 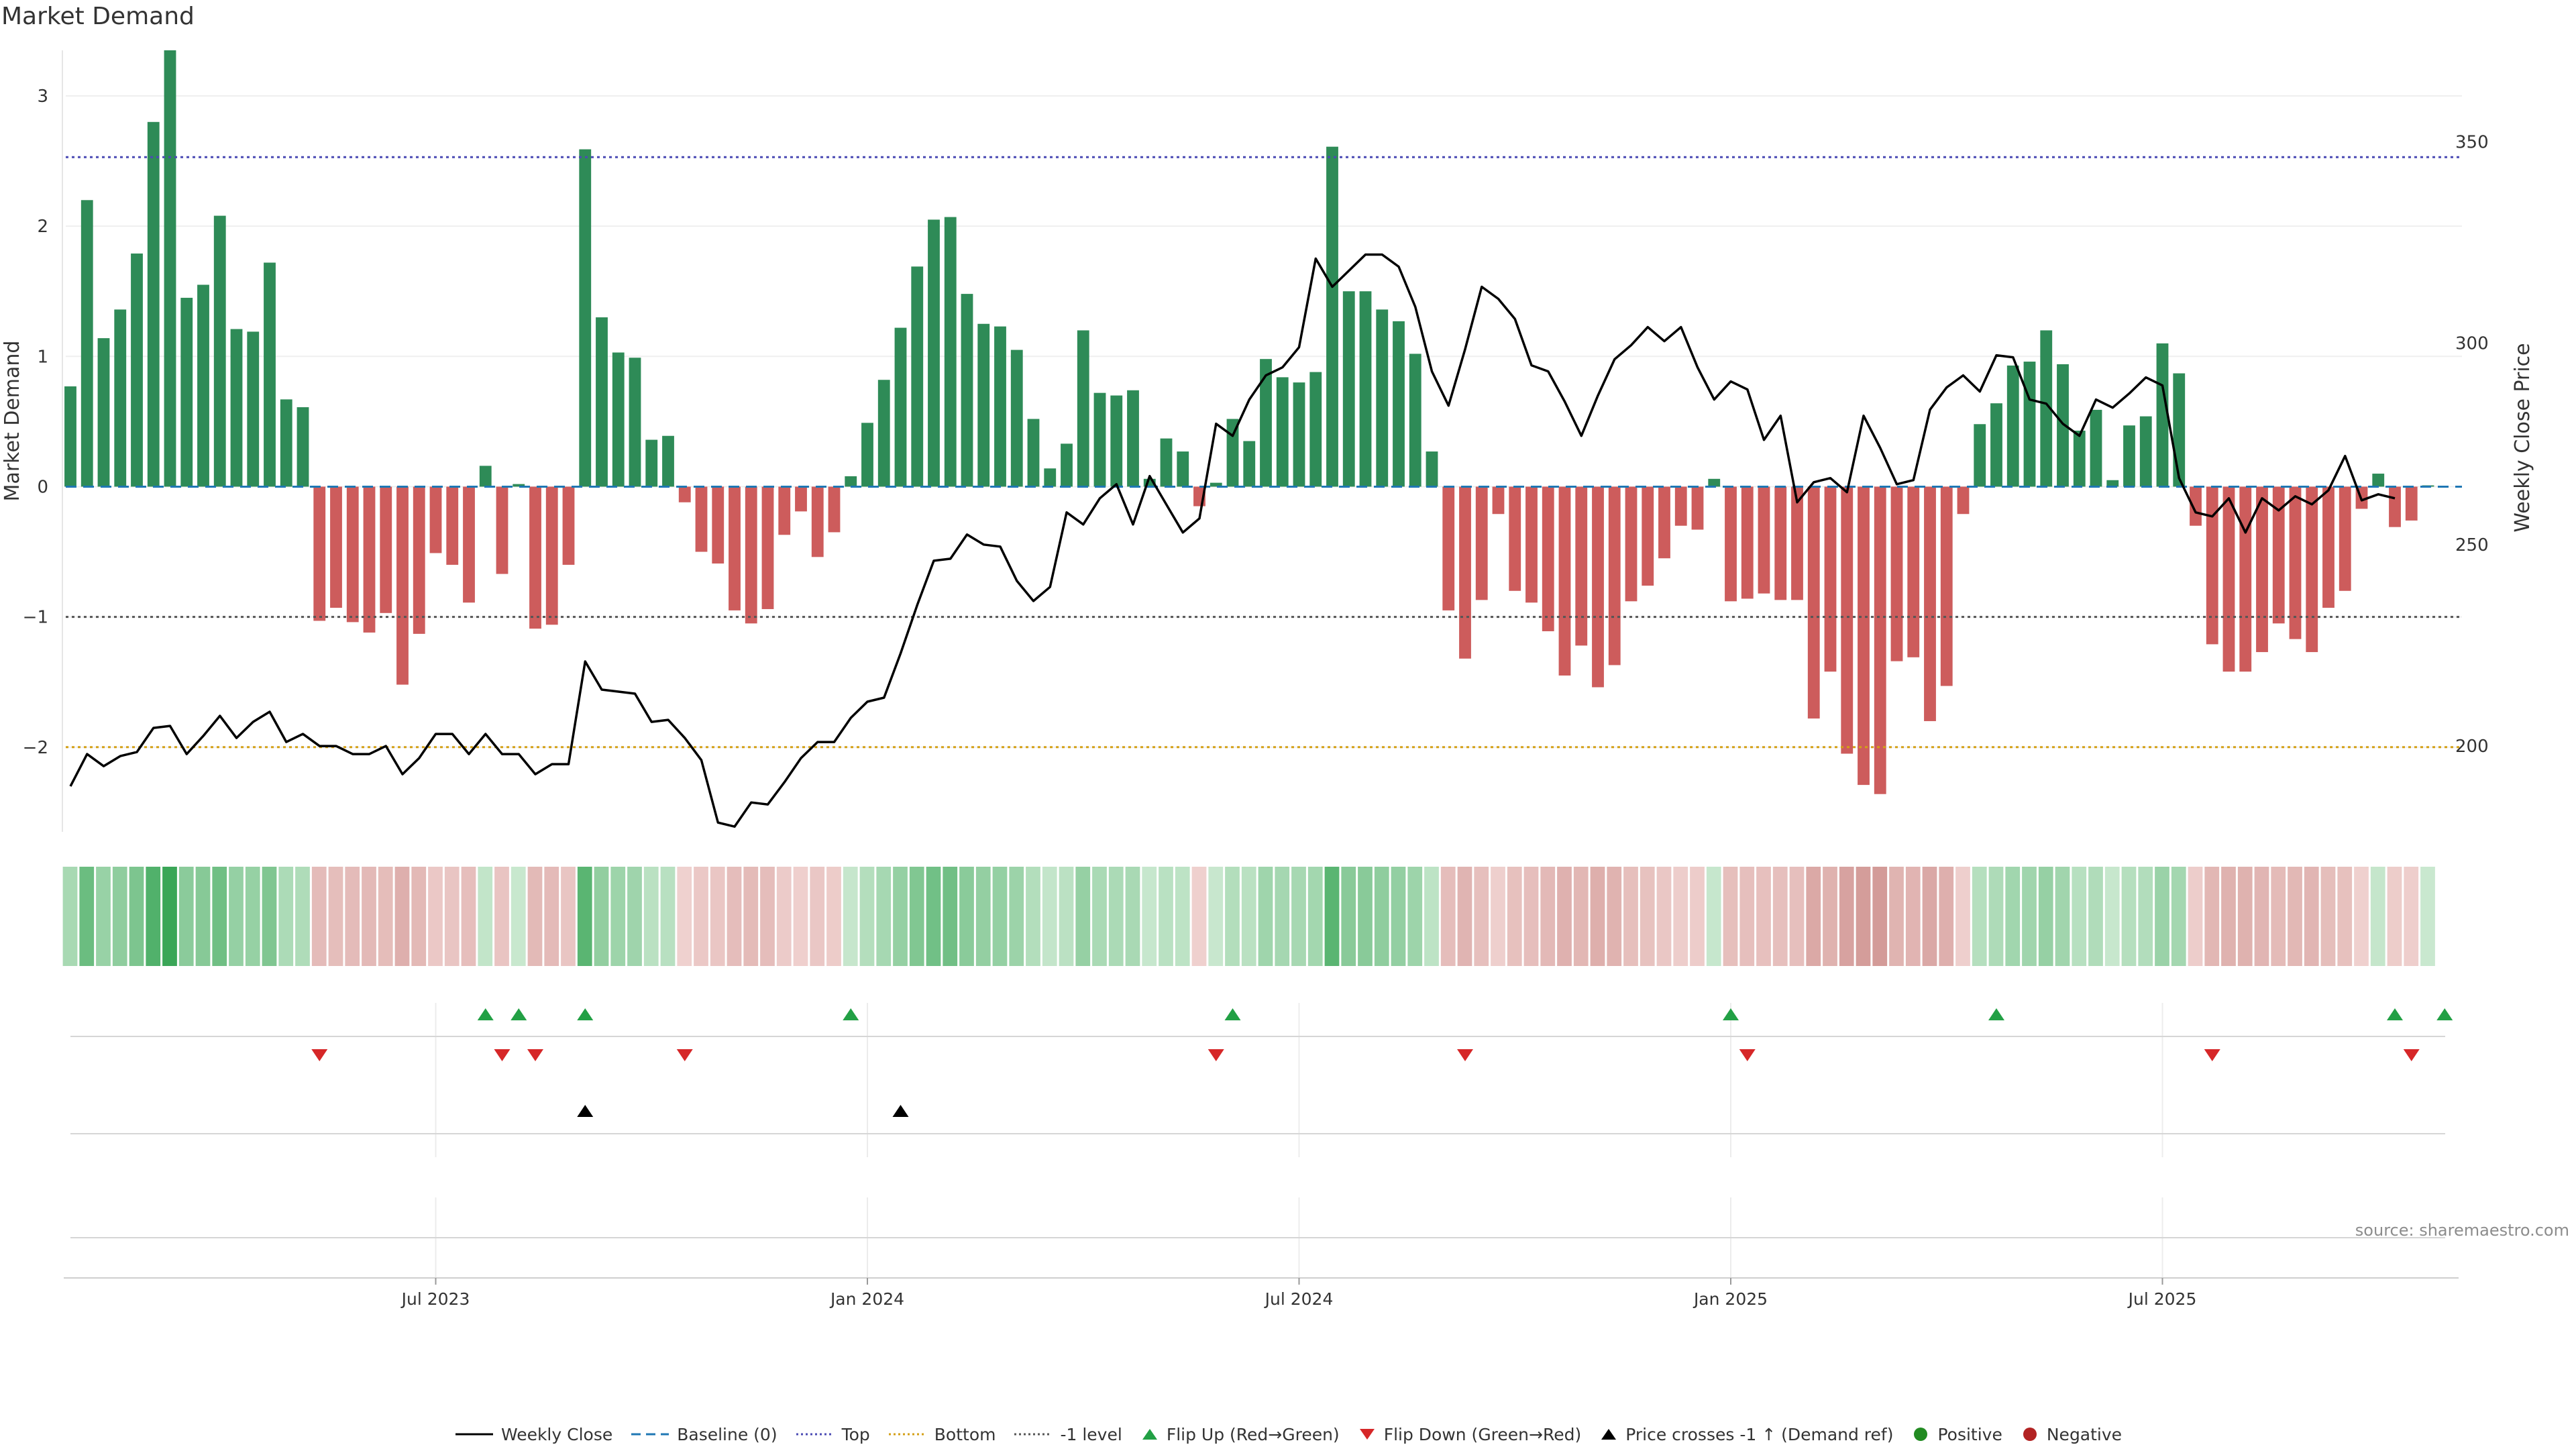 I want to click on y2-tick-label: 250, so click(x=2472, y=545).